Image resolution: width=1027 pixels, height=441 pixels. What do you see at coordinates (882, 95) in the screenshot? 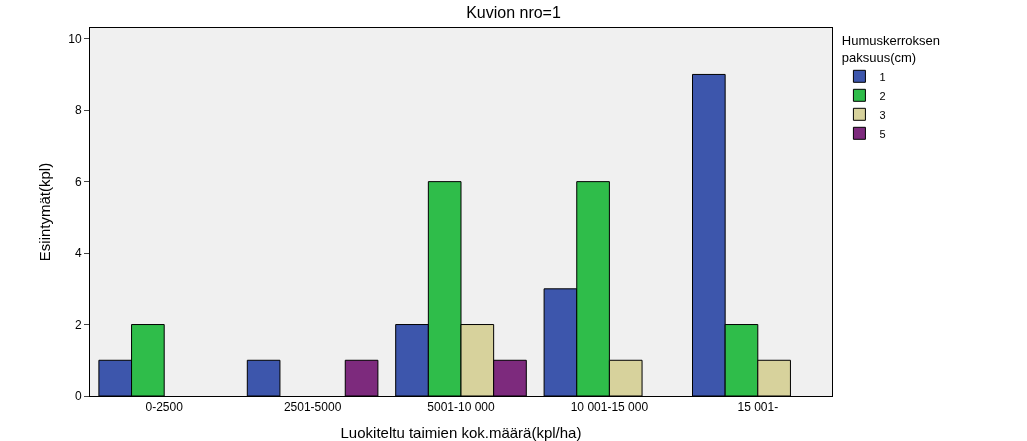
I see `legend-label: 2` at bounding box center [882, 95].